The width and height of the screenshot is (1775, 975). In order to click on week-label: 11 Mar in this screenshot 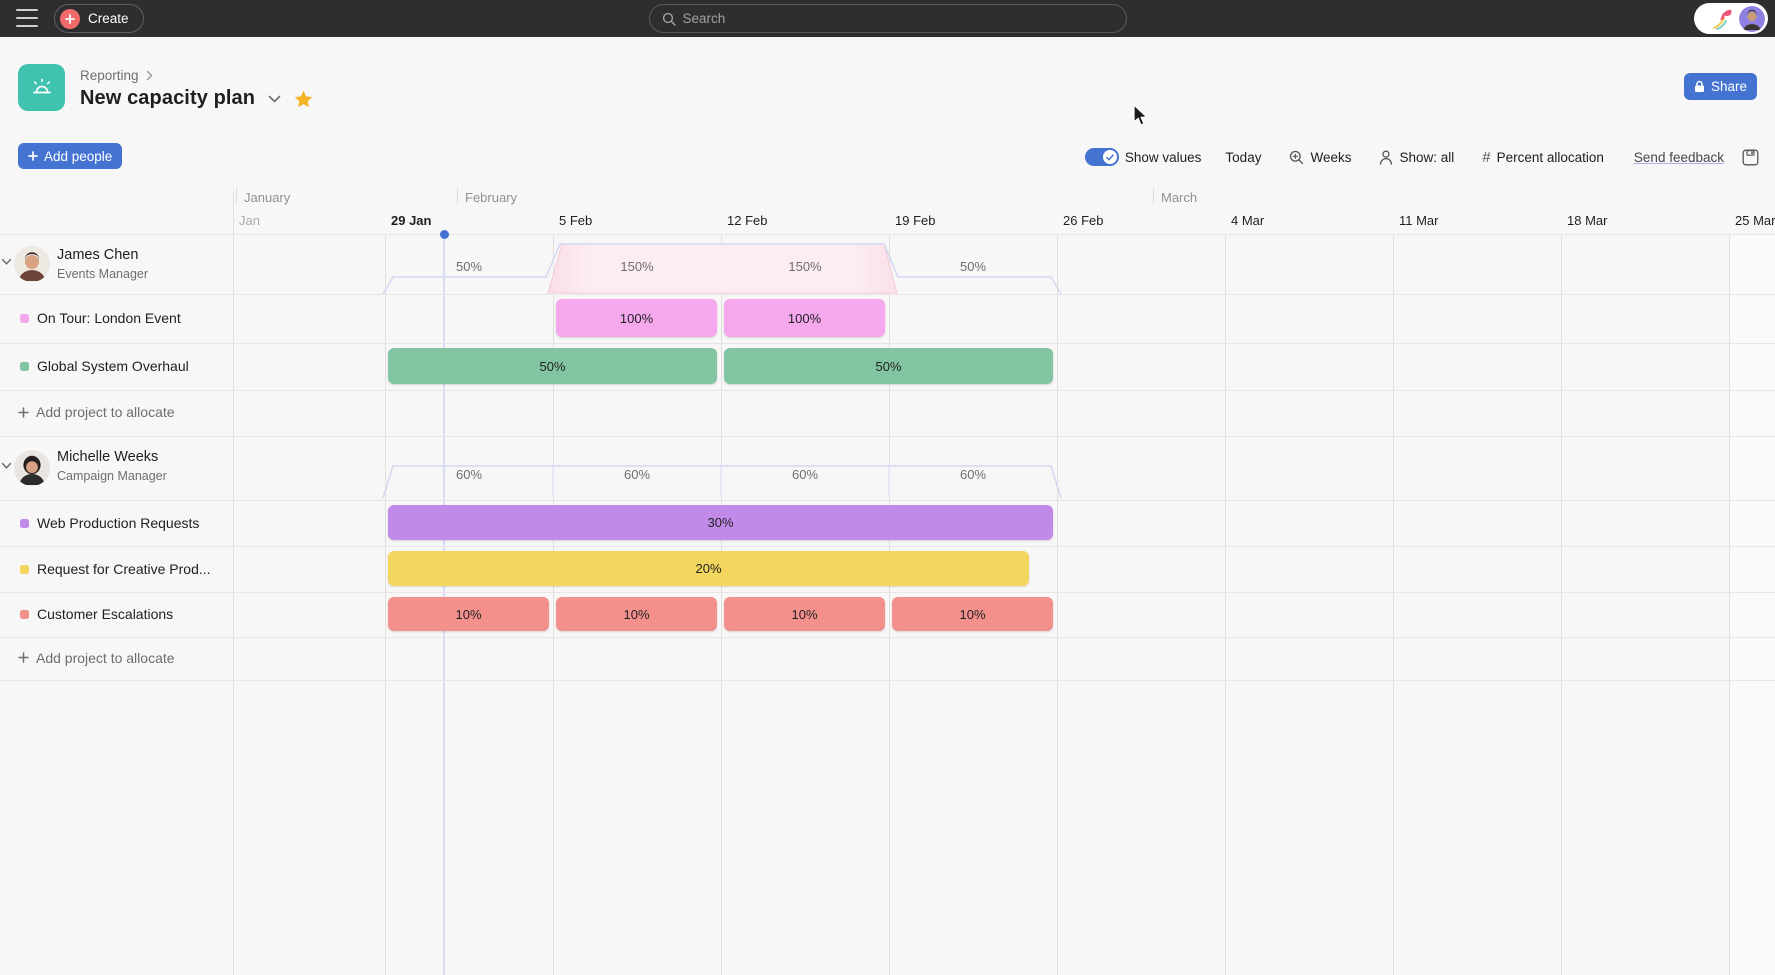, I will do `click(1419, 220)`.